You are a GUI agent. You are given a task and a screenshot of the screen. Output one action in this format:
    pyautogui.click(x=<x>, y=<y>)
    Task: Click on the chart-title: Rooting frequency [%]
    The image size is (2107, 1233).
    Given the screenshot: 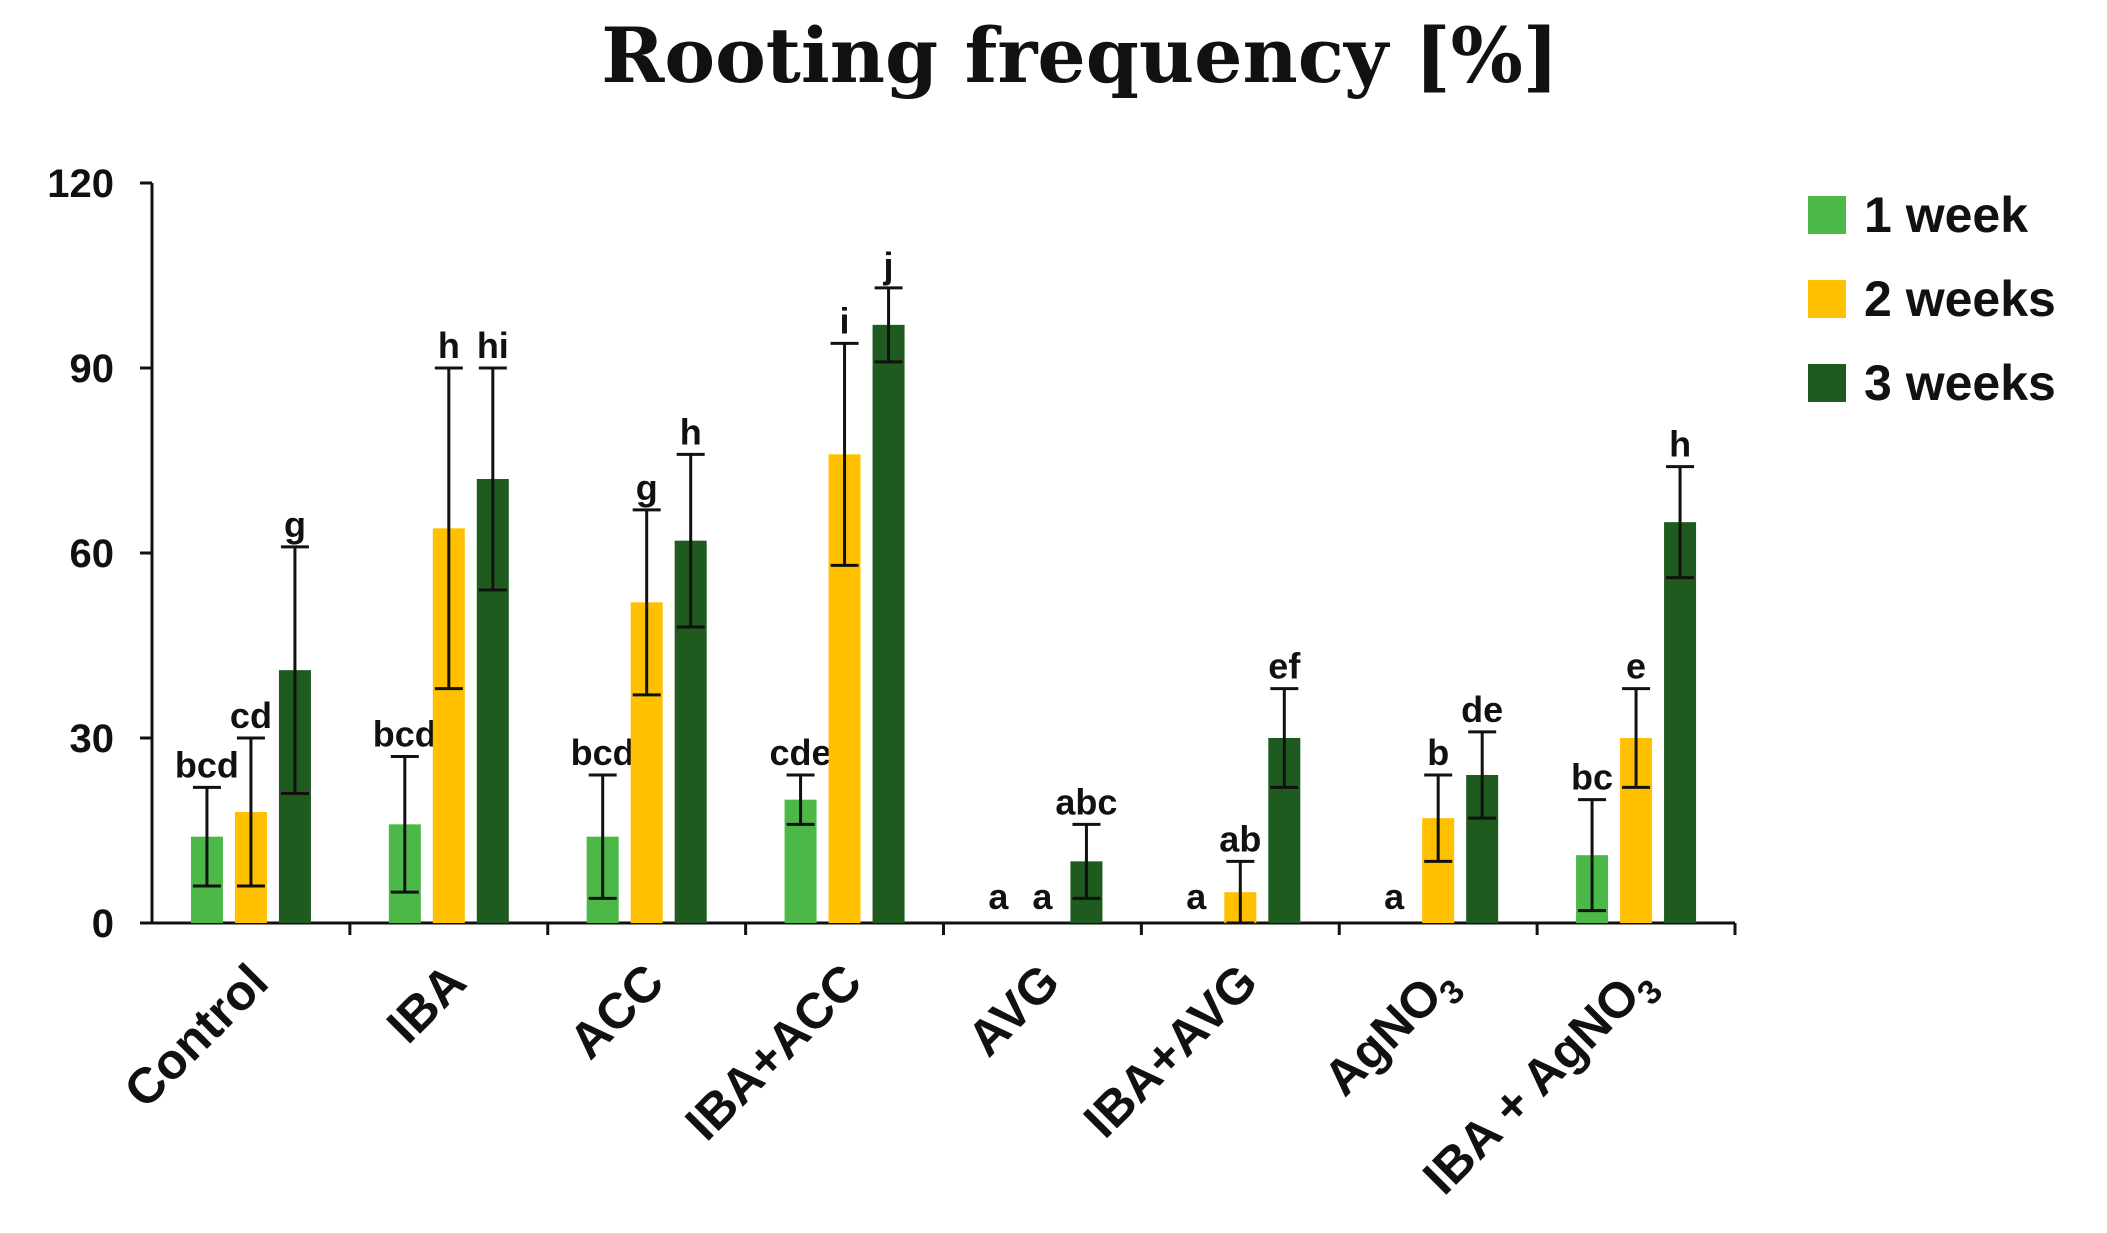 What is the action you would take?
    pyautogui.click(x=1080, y=55)
    